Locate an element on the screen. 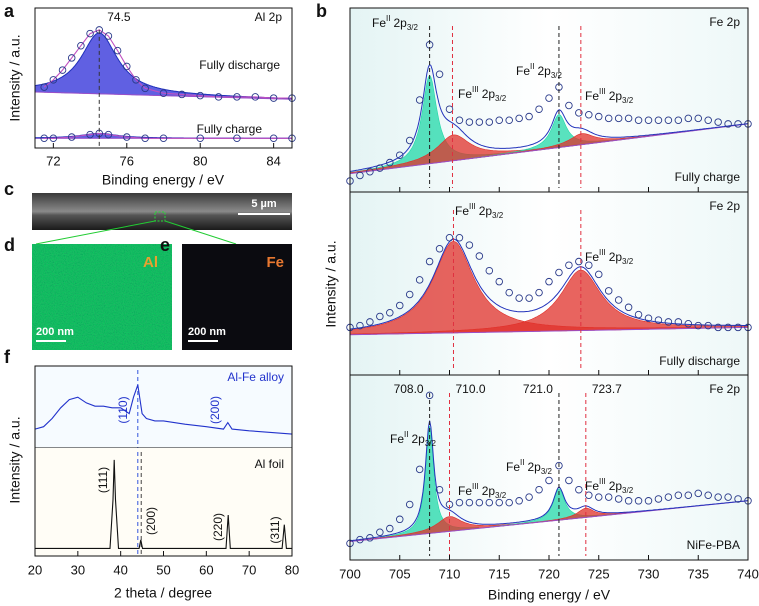  panel-letter: f is located at coordinates (7, 357).